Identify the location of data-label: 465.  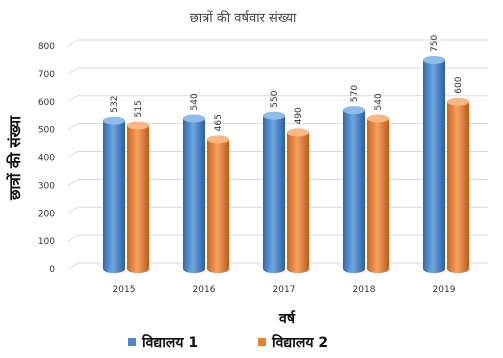
(219, 122).